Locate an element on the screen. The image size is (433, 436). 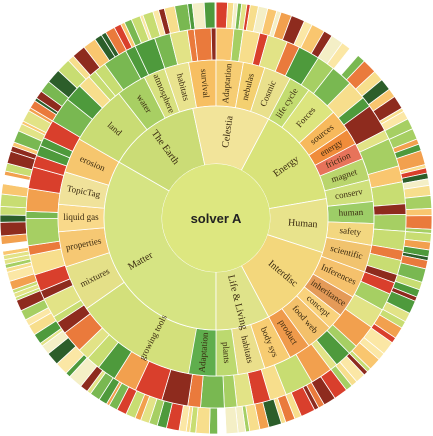
subtopic-label: human is located at coordinates (350, 212).